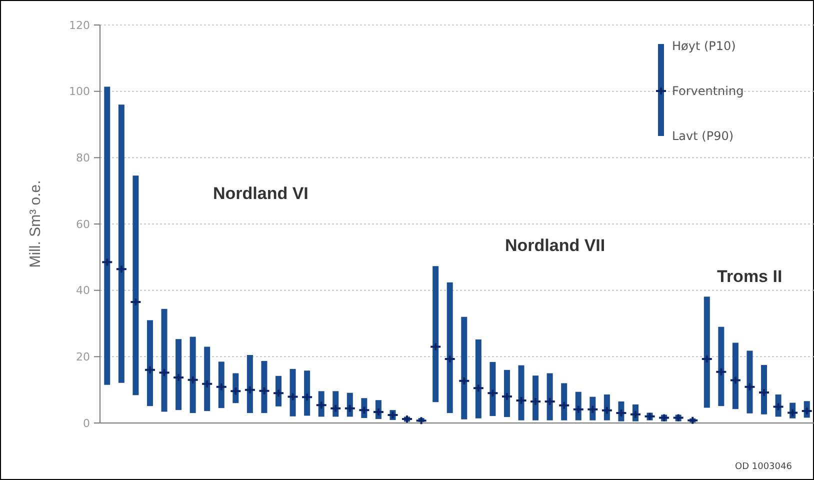 The height and width of the screenshot is (480, 814). Describe the element at coordinates (79, 91) in the screenshot. I see `y-tick-label: 100` at that location.